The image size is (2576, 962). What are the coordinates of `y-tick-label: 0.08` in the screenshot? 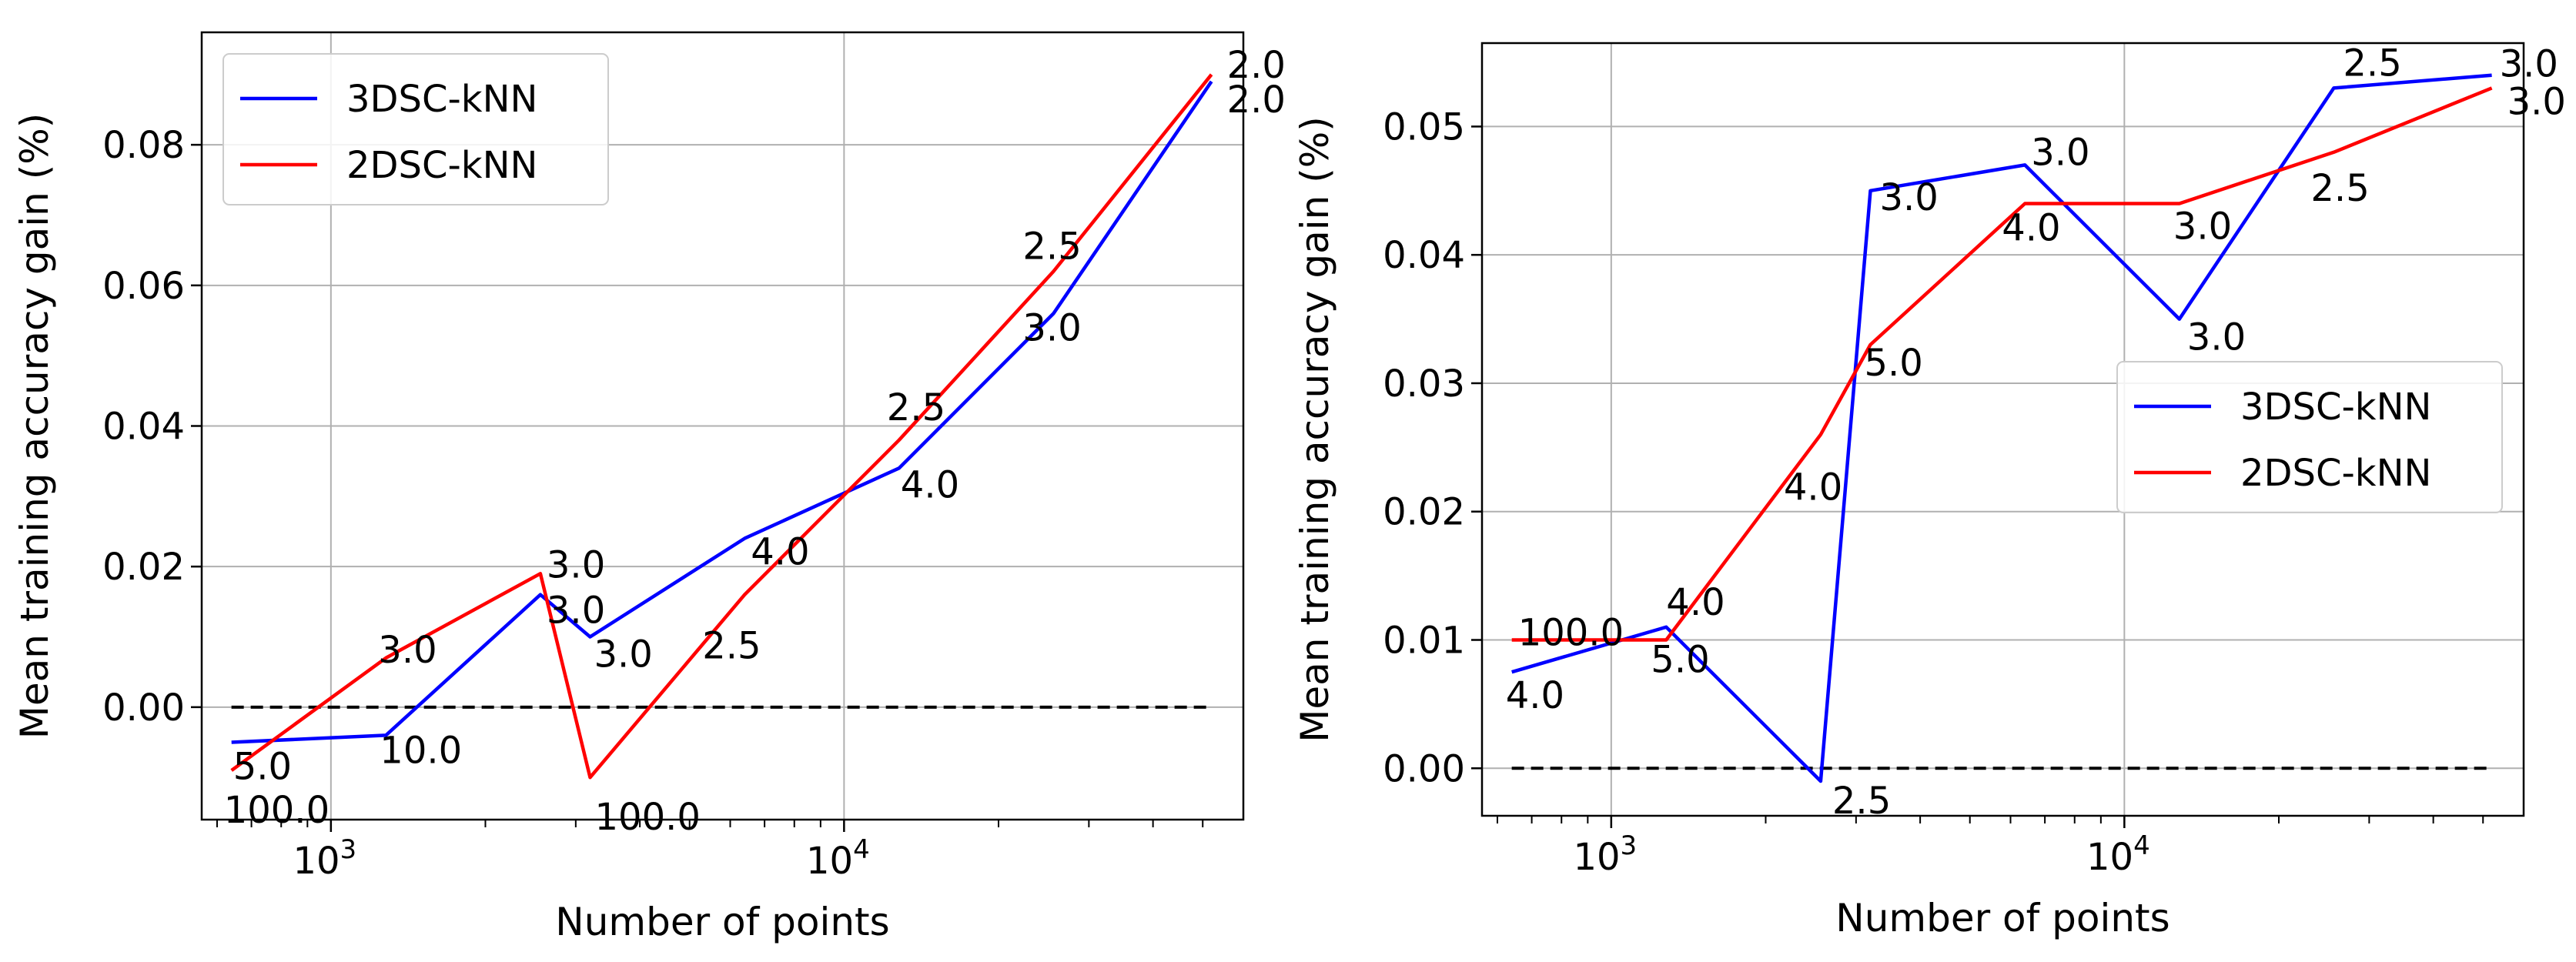 It's located at (143, 145).